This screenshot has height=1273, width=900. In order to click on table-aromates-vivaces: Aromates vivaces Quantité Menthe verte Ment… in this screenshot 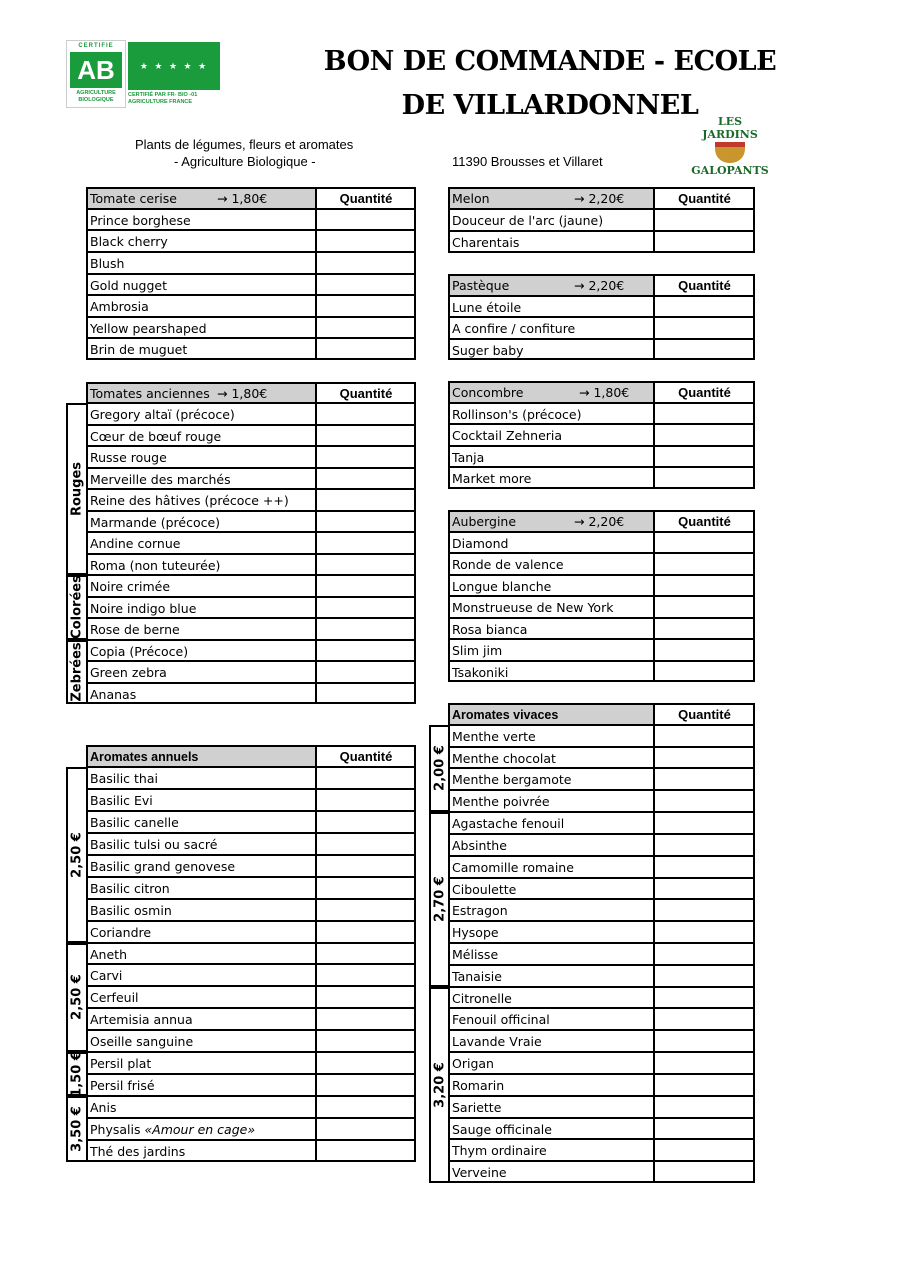, I will do `click(592, 943)`.